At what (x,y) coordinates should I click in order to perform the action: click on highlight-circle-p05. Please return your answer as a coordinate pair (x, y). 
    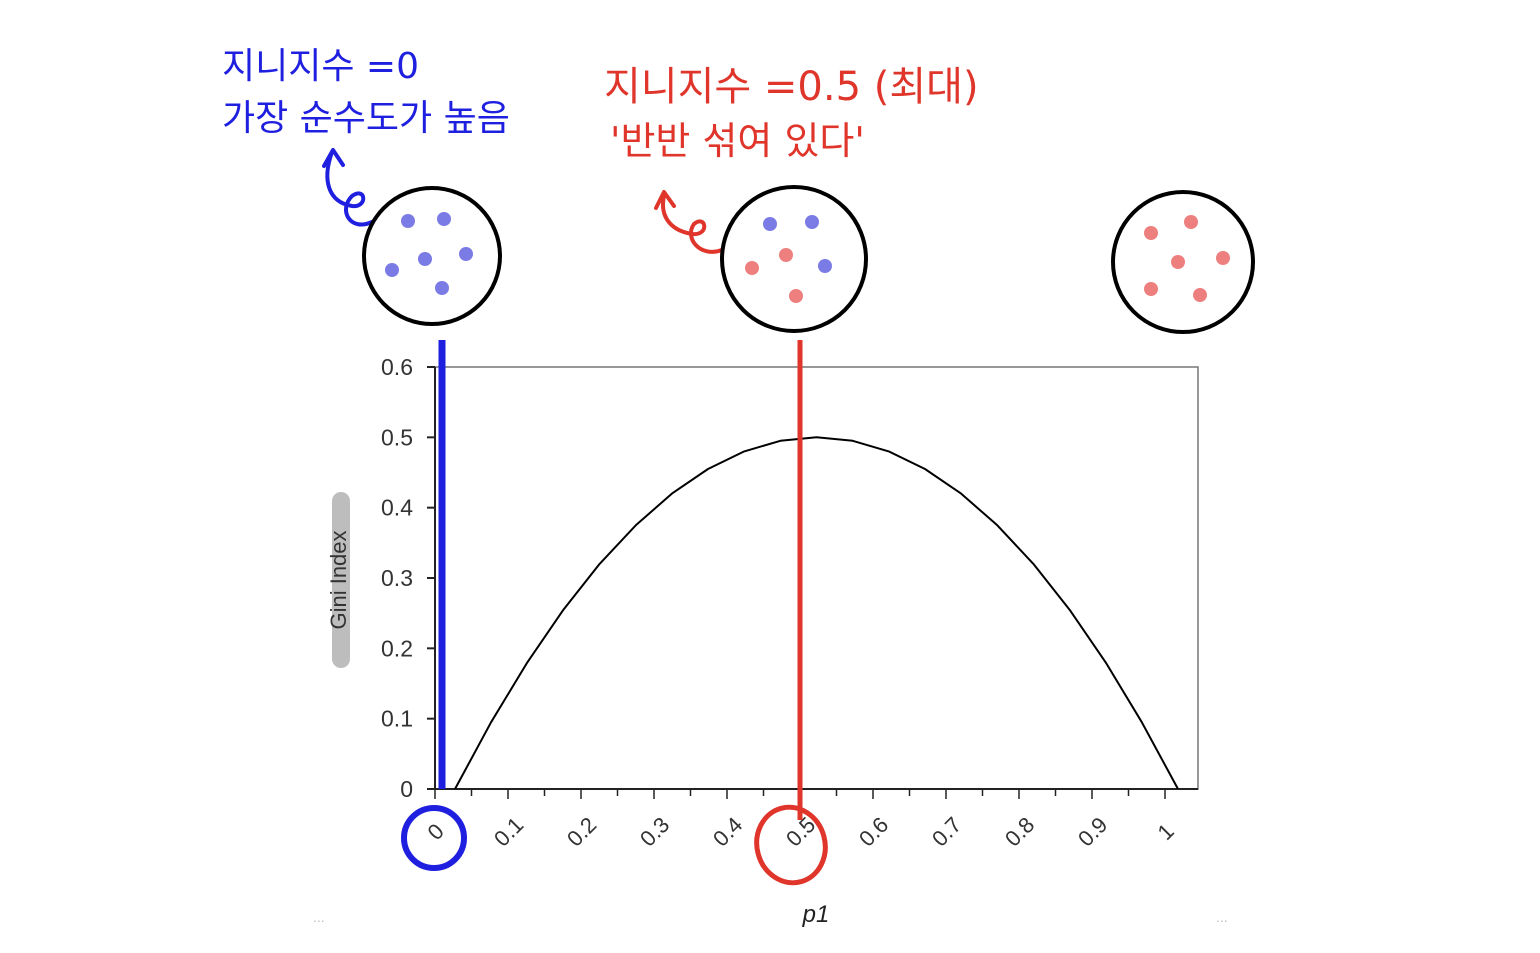
    Looking at the image, I should click on (791, 845).